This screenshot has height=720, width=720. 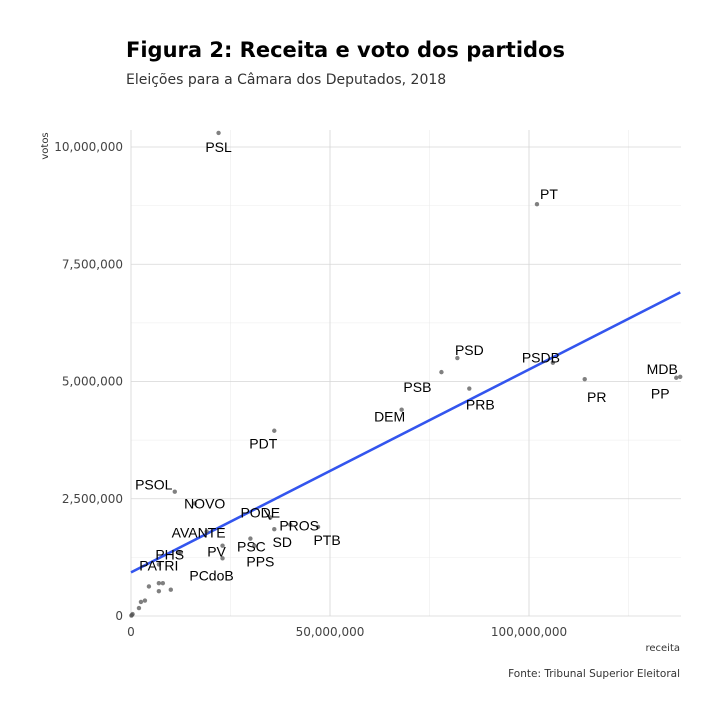 I want to click on point-label-dem: DEM, so click(x=389, y=417).